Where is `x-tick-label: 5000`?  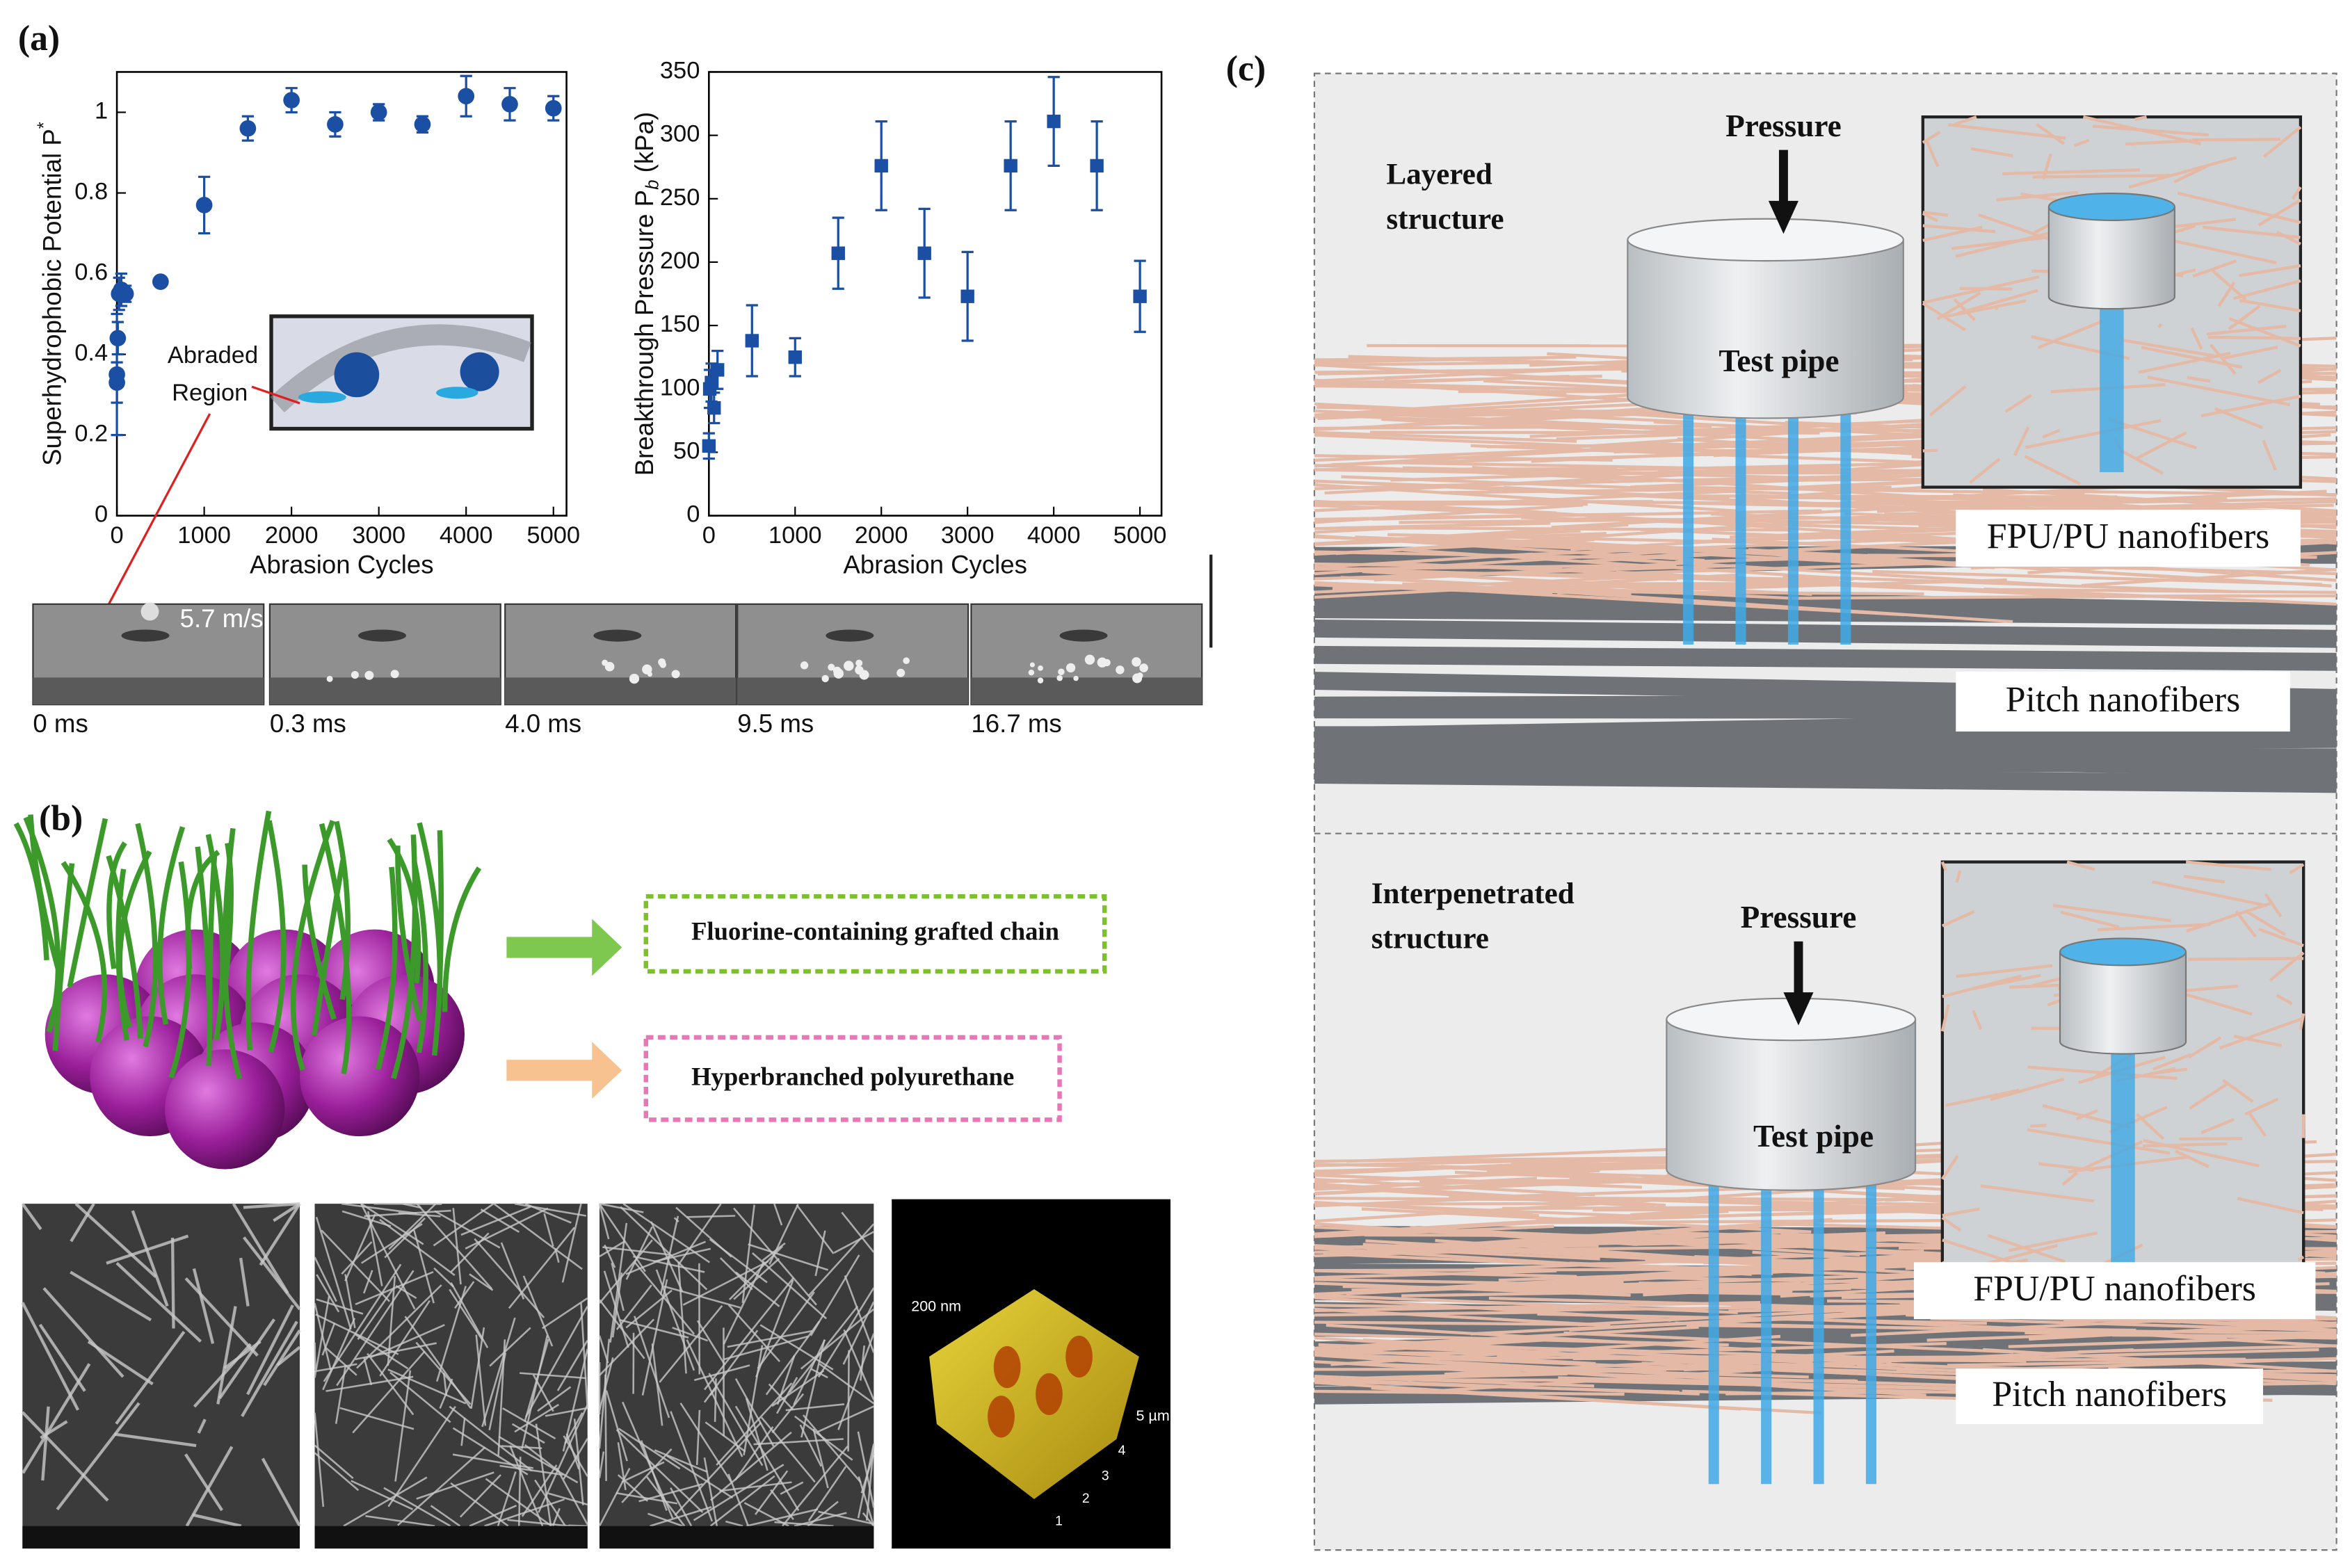
x-tick-label: 5000 is located at coordinates (1140, 535).